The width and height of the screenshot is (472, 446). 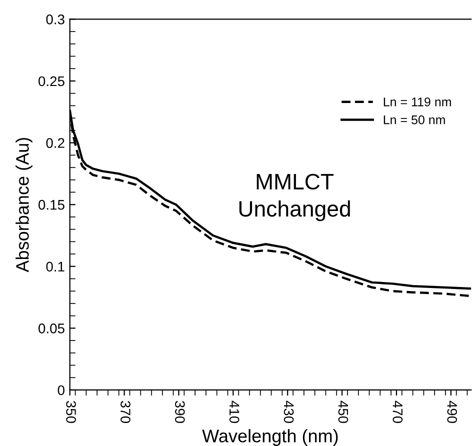 What do you see at coordinates (234, 412) in the screenshot?
I see `x-tick-label: 410` at bounding box center [234, 412].